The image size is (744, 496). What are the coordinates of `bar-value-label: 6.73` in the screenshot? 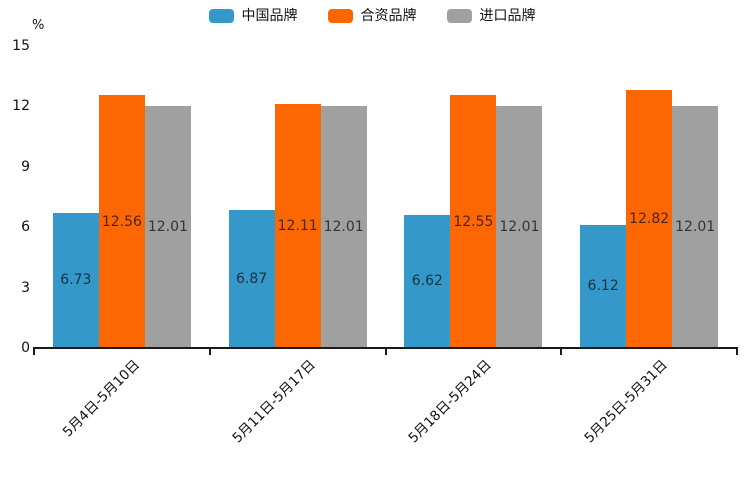 It's located at (76, 280).